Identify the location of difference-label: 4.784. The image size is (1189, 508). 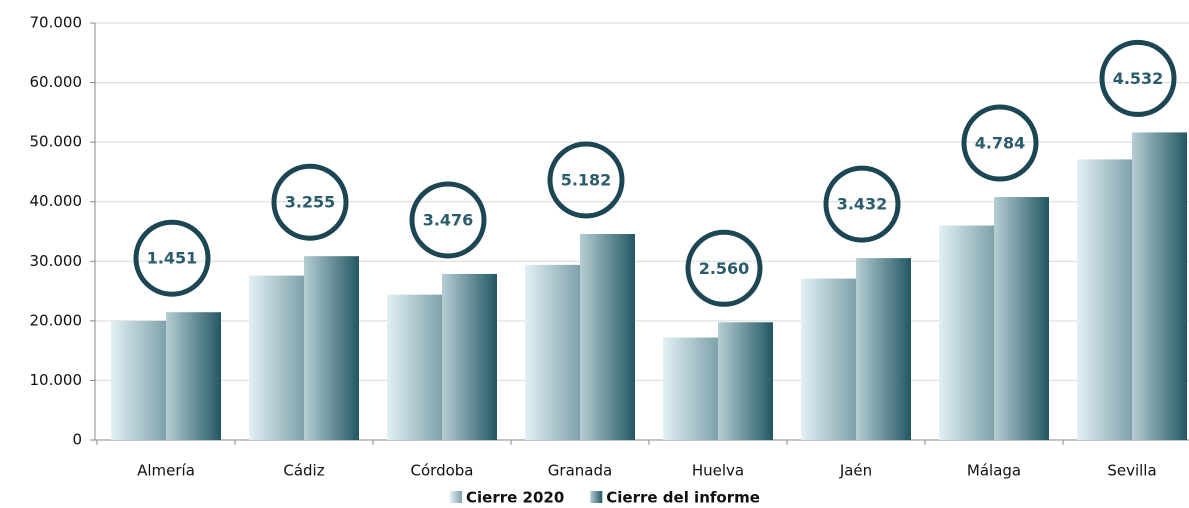
(1000, 143).